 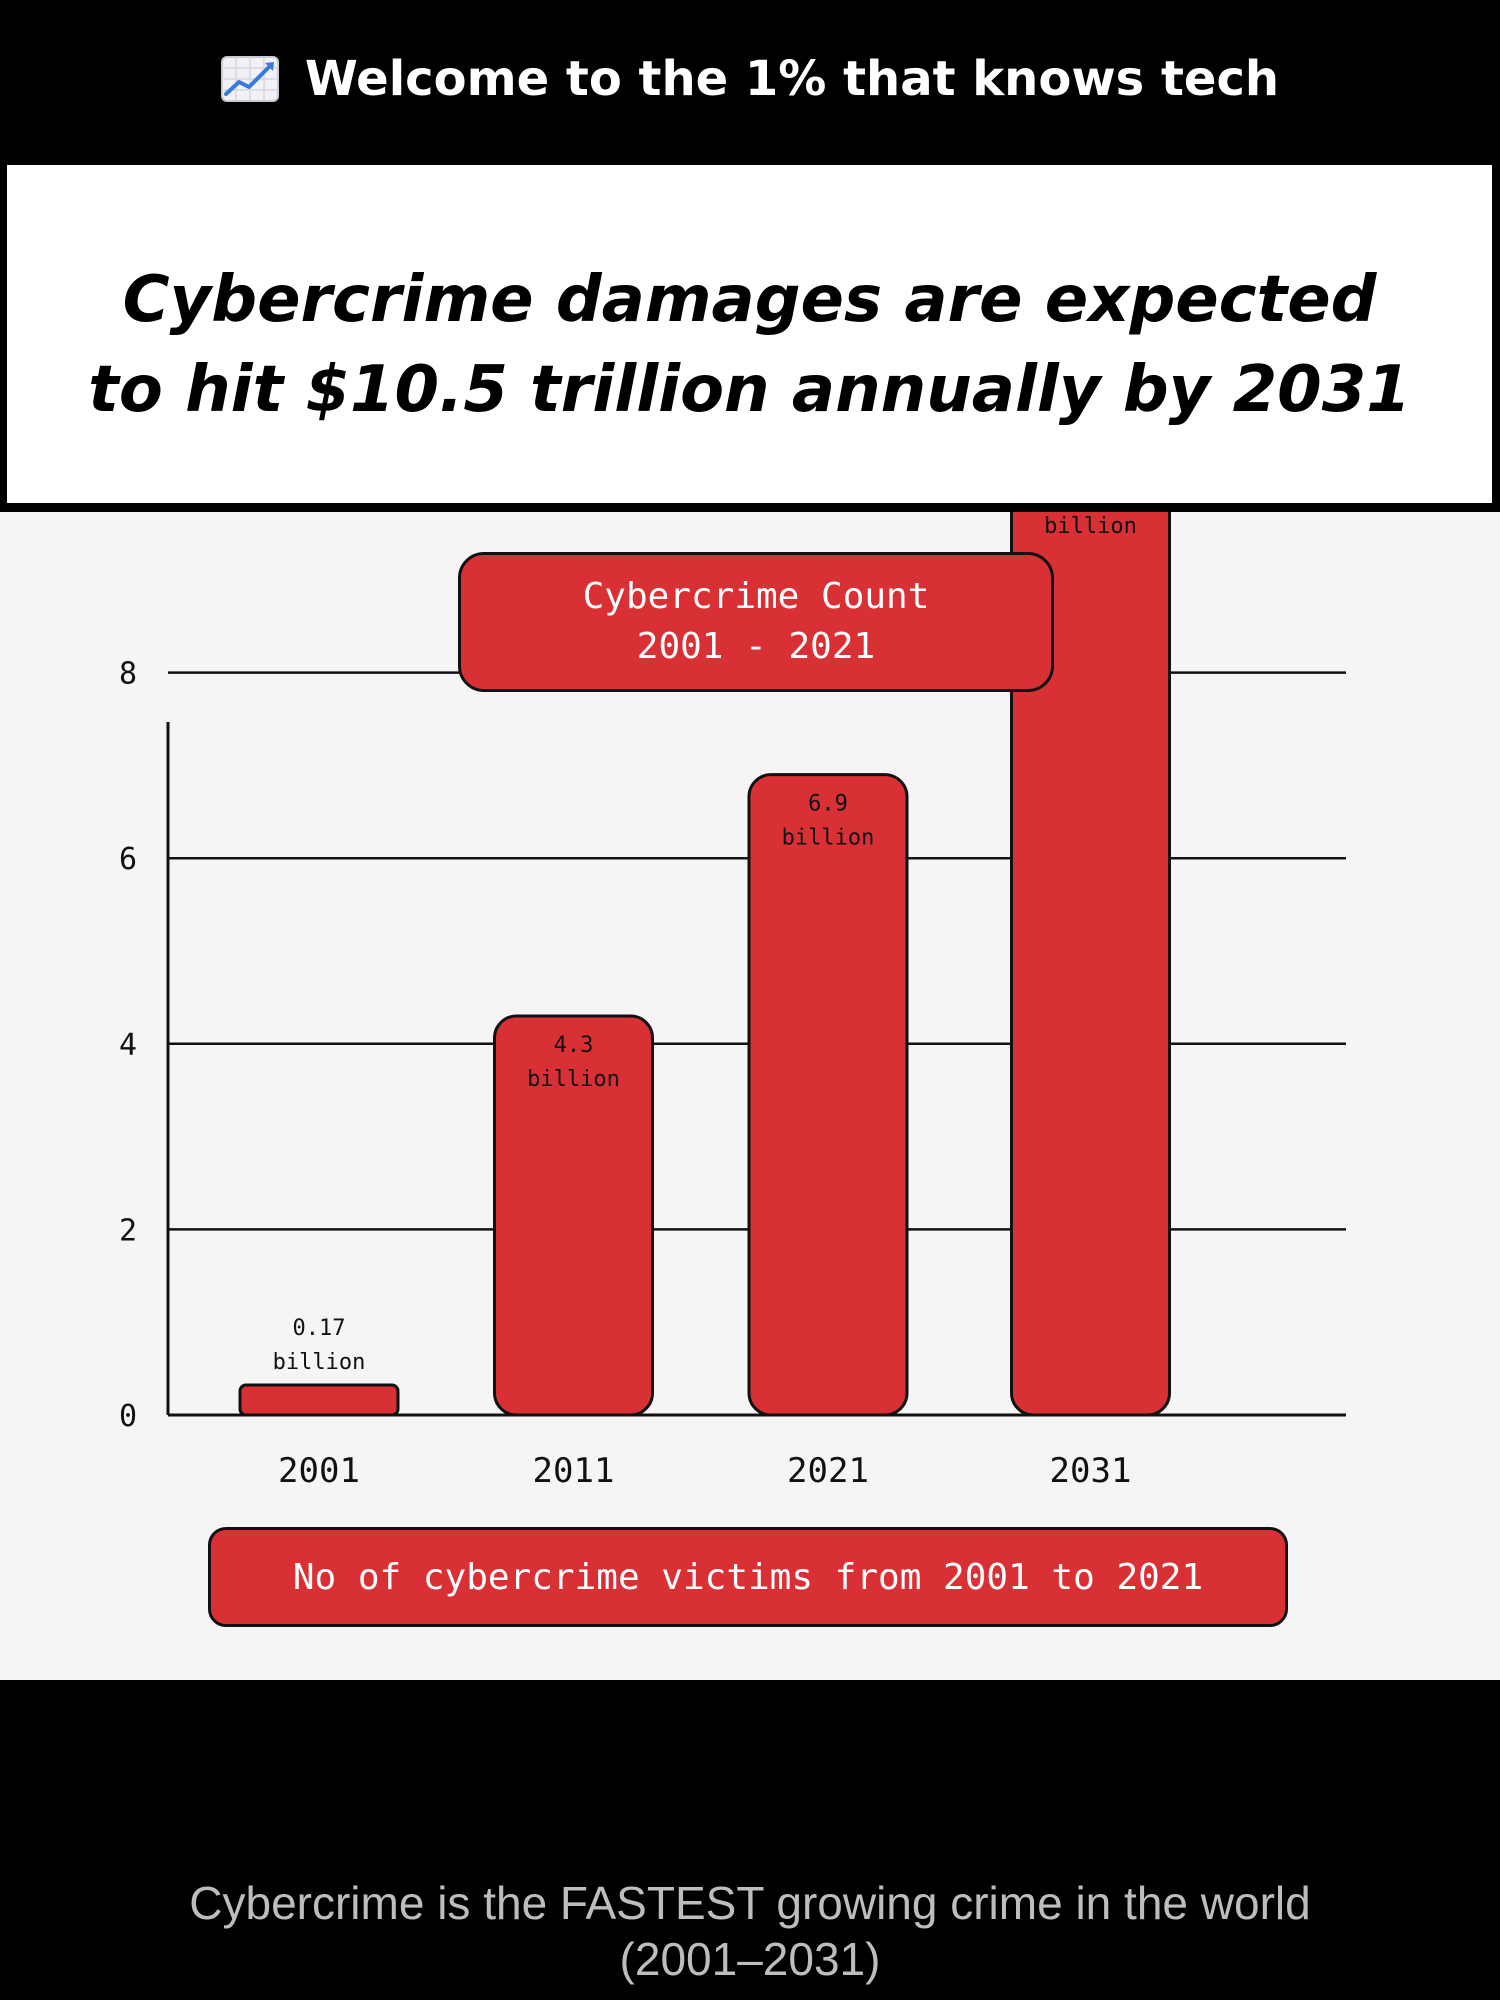 I want to click on caption-line-2: (2001–2031), so click(x=750, y=1959).